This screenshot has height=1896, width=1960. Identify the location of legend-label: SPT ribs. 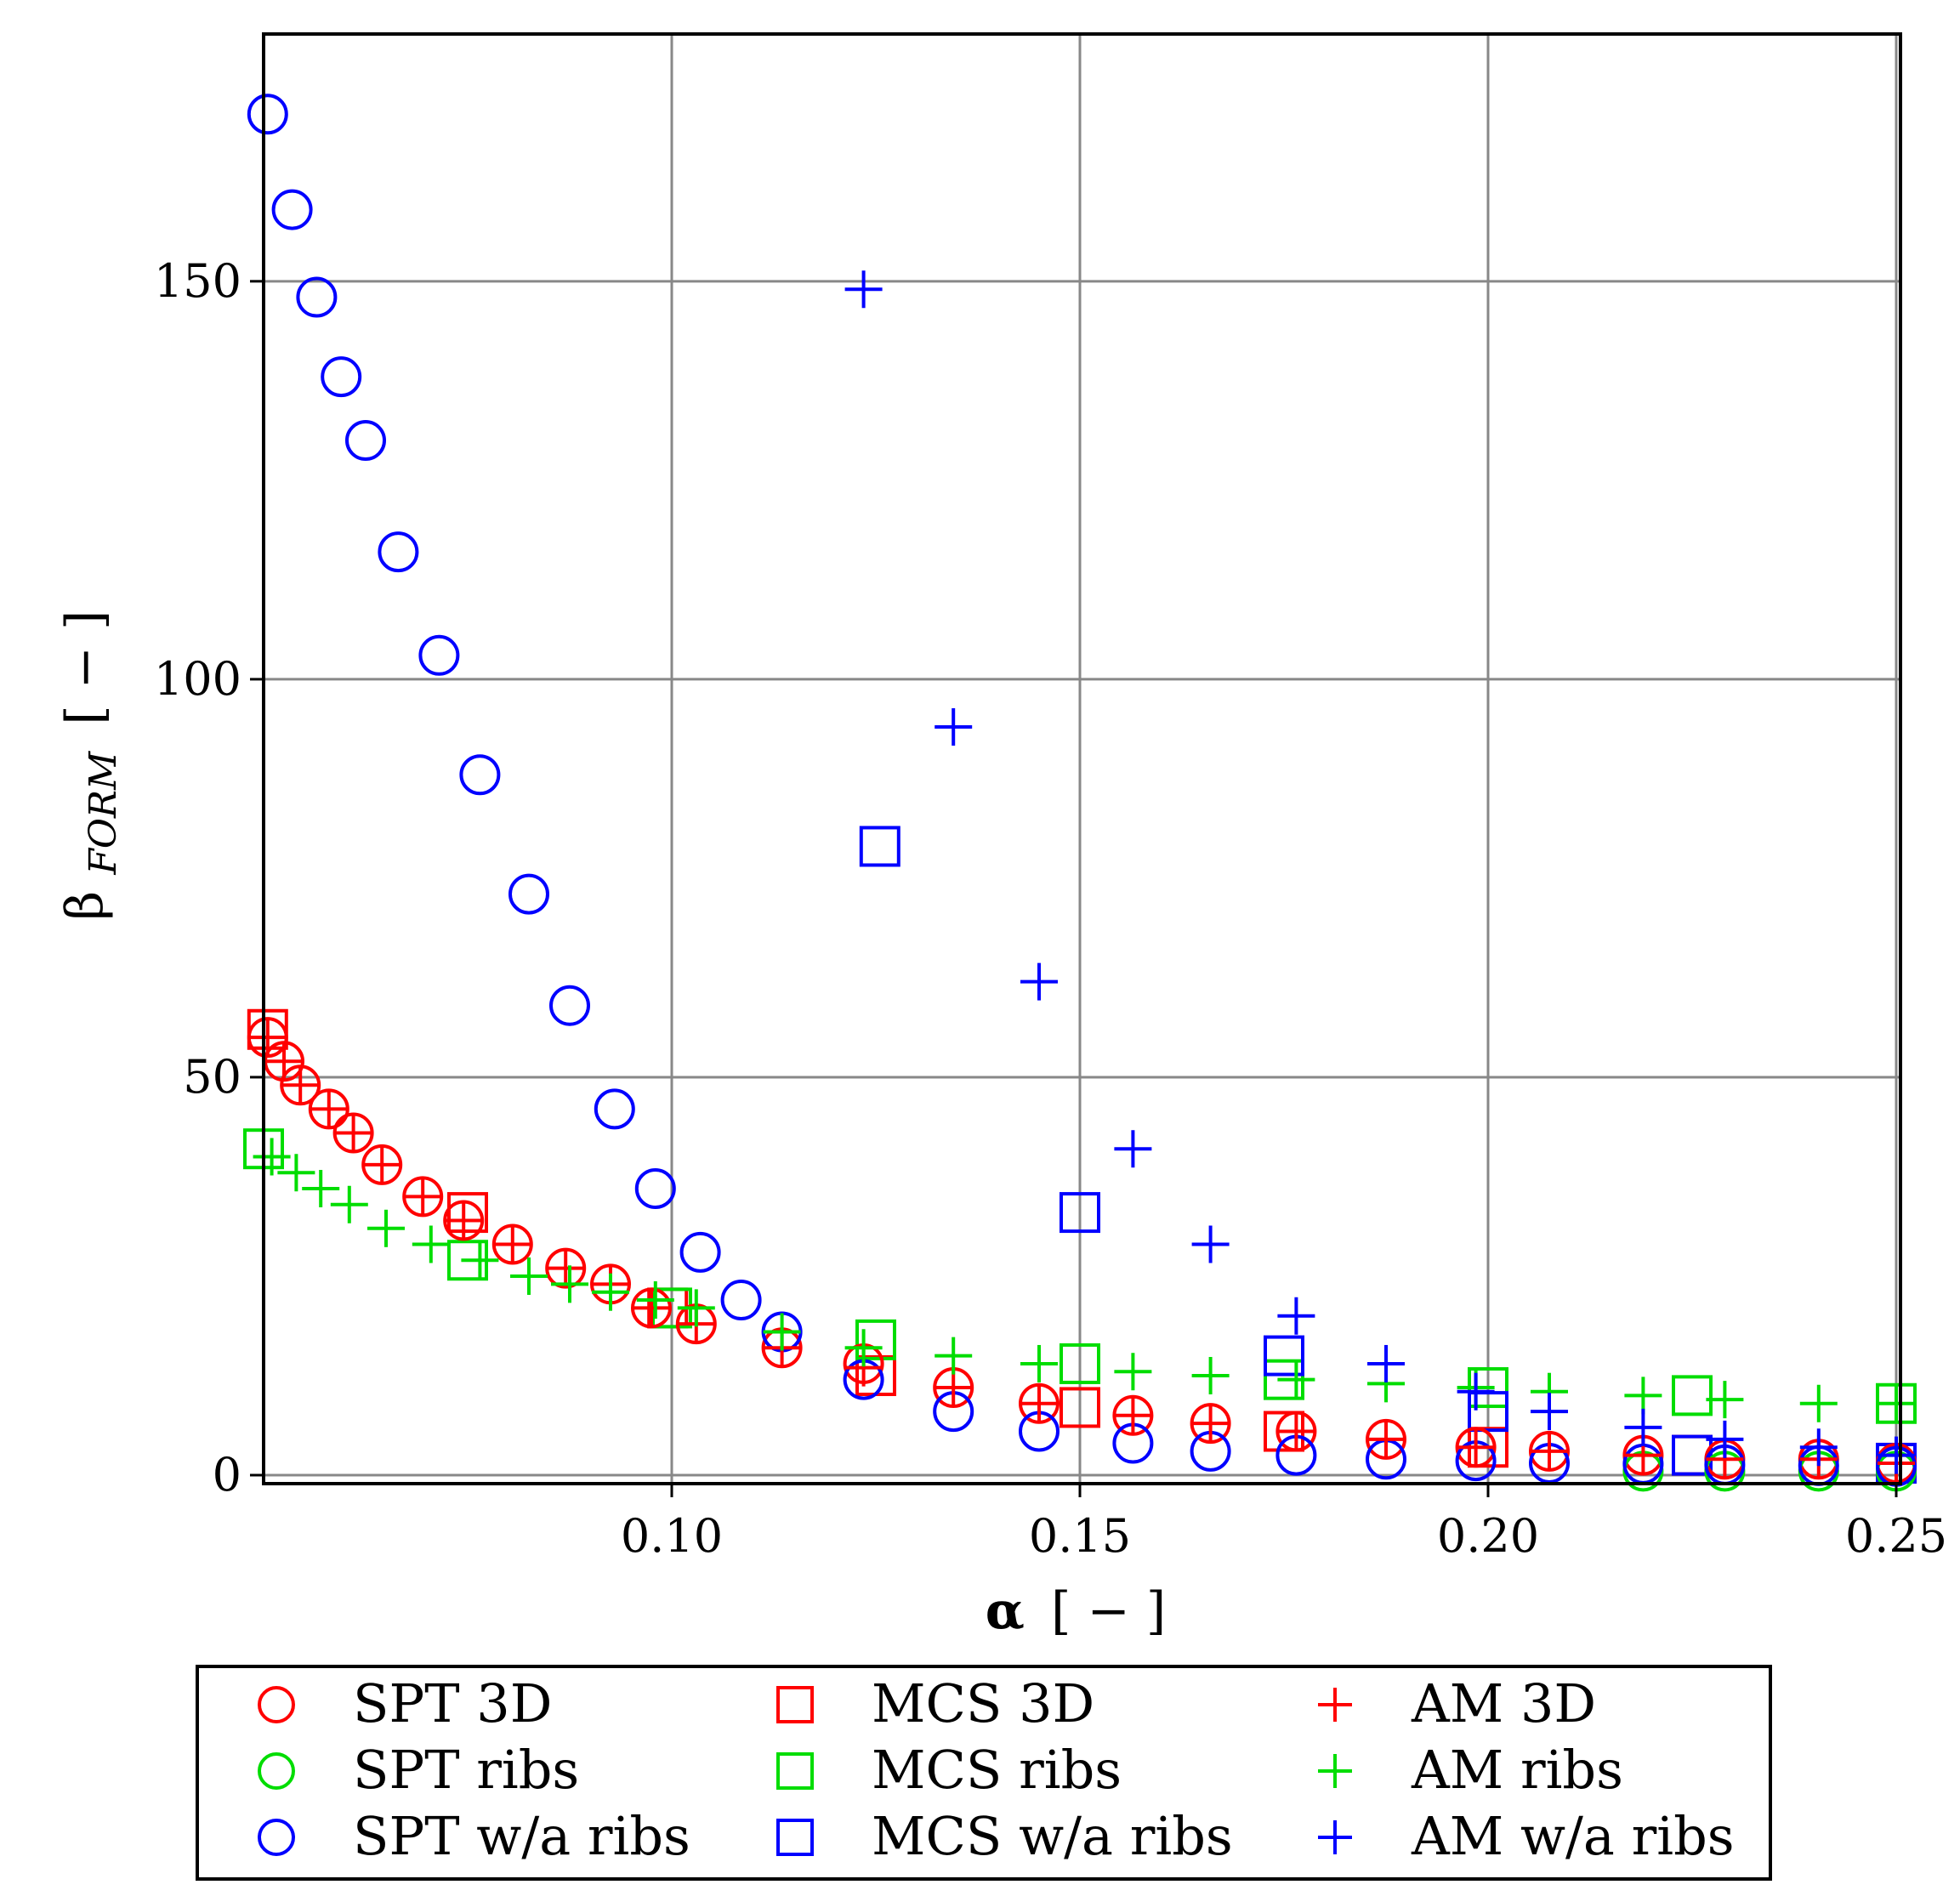
(466, 1770).